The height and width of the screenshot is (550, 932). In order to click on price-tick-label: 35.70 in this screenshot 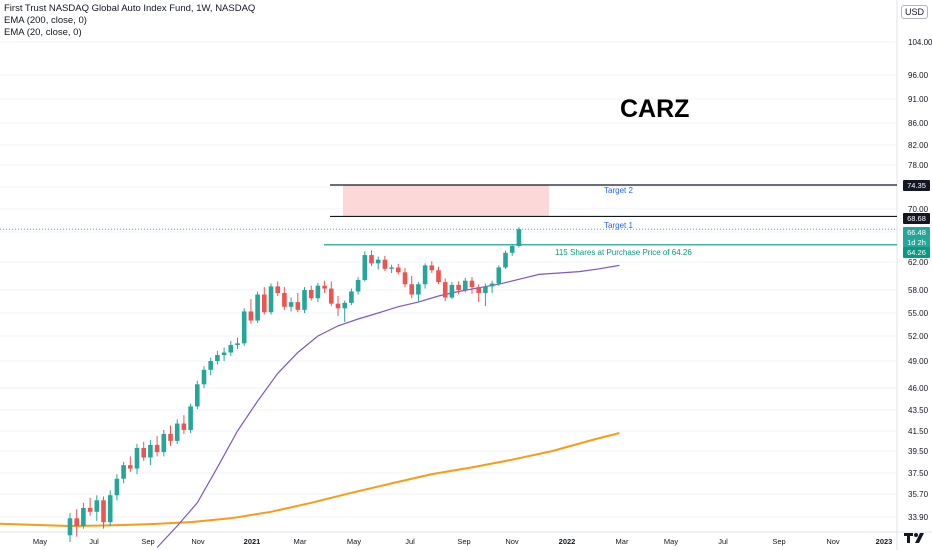, I will do `click(918, 494)`.